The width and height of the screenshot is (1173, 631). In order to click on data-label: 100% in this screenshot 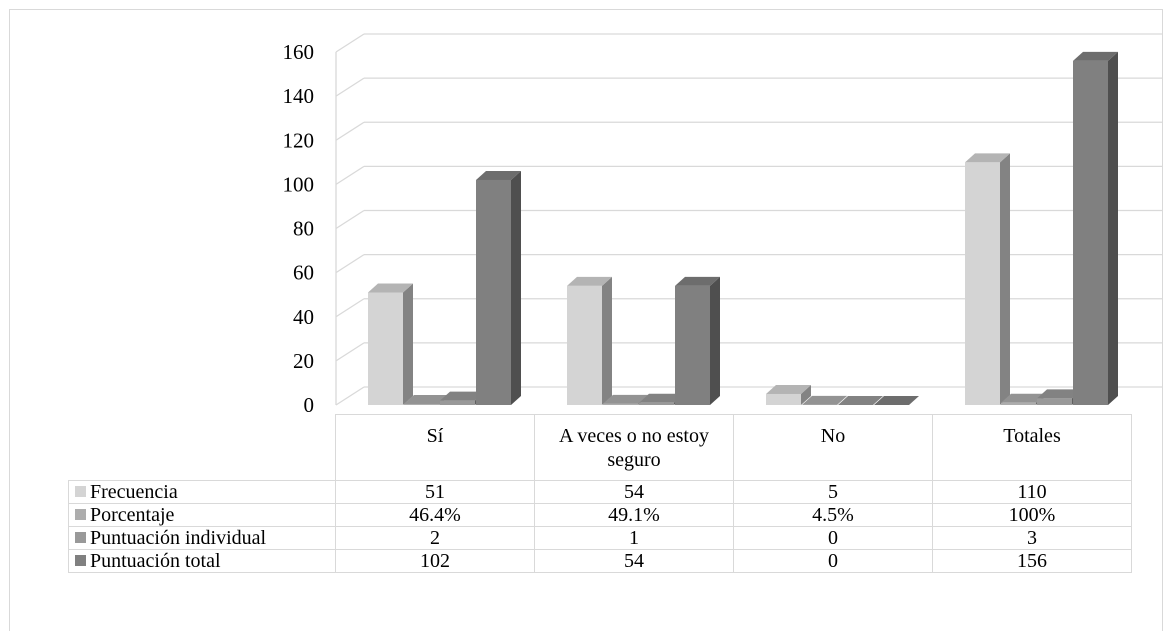, I will do `click(1032, 515)`.